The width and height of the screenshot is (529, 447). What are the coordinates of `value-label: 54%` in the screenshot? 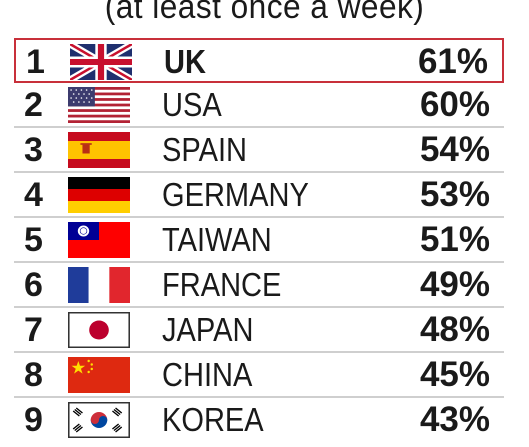 It's located at (454, 149).